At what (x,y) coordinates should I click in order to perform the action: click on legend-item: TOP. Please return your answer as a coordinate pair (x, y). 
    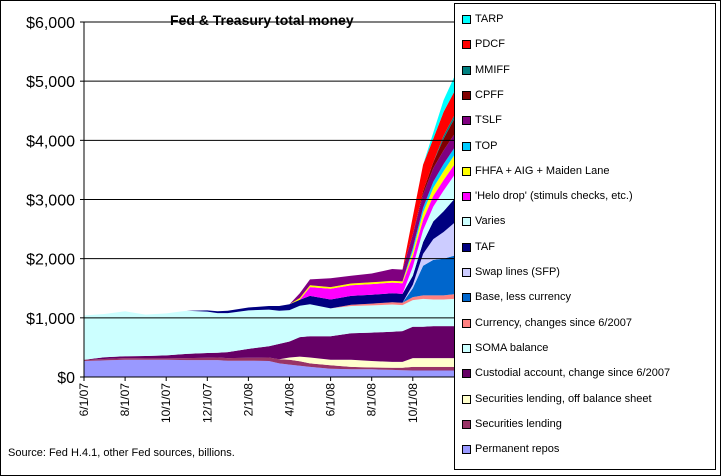
    Looking at the image, I should click on (585, 147).